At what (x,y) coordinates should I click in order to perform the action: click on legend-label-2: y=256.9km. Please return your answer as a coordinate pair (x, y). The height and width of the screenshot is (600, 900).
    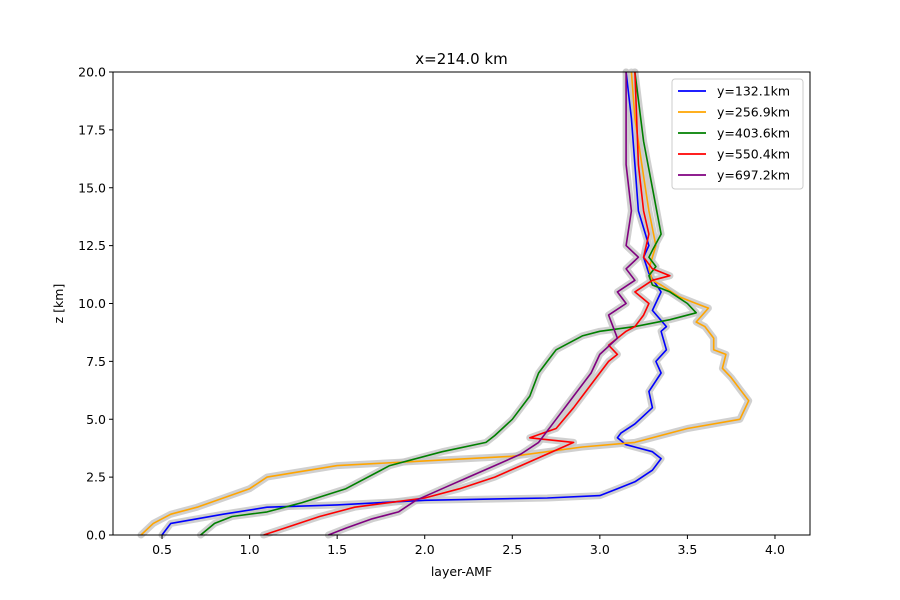
    Looking at the image, I should click on (753, 112).